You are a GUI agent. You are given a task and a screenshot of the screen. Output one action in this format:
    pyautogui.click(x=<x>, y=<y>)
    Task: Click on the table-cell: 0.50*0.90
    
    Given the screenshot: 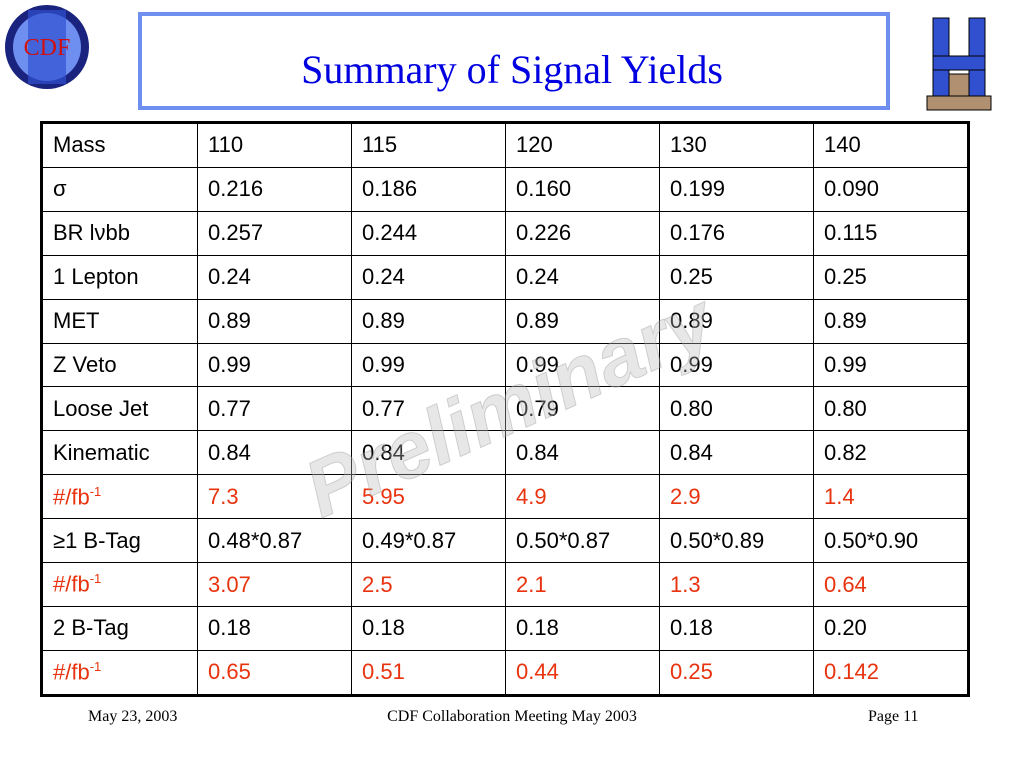 What is the action you would take?
    pyautogui.click(x=891, y=541)
    